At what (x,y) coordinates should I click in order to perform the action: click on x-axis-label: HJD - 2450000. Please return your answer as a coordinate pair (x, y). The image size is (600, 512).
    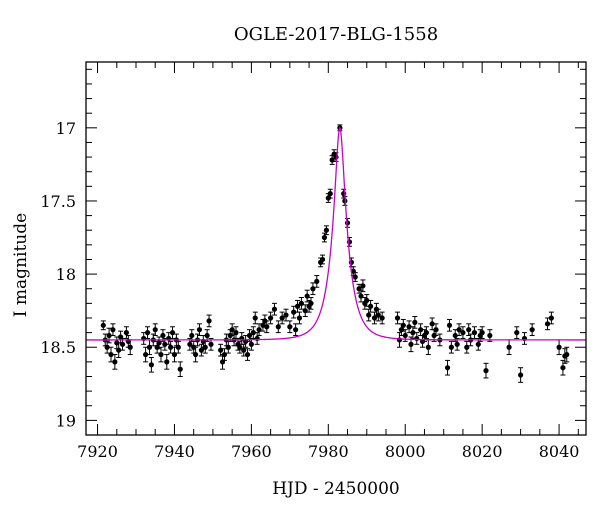
    Looking at the image, I should click on (336, 489).